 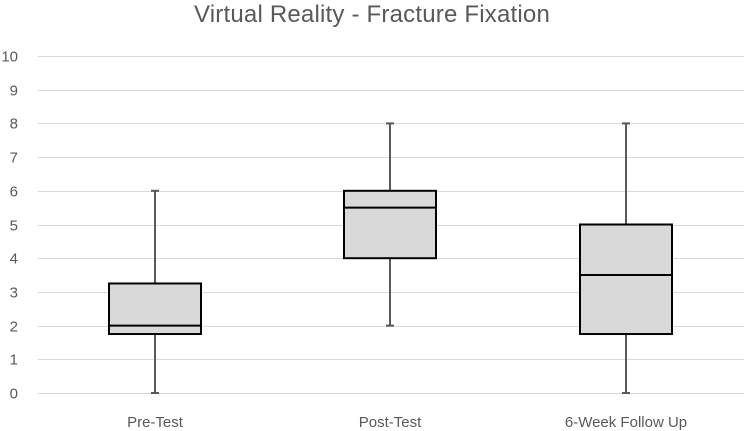 What do you see at coordinates (14, 293) in the screenshot?
I see `y-tick-label: 3` at bounding box center [14, 293].